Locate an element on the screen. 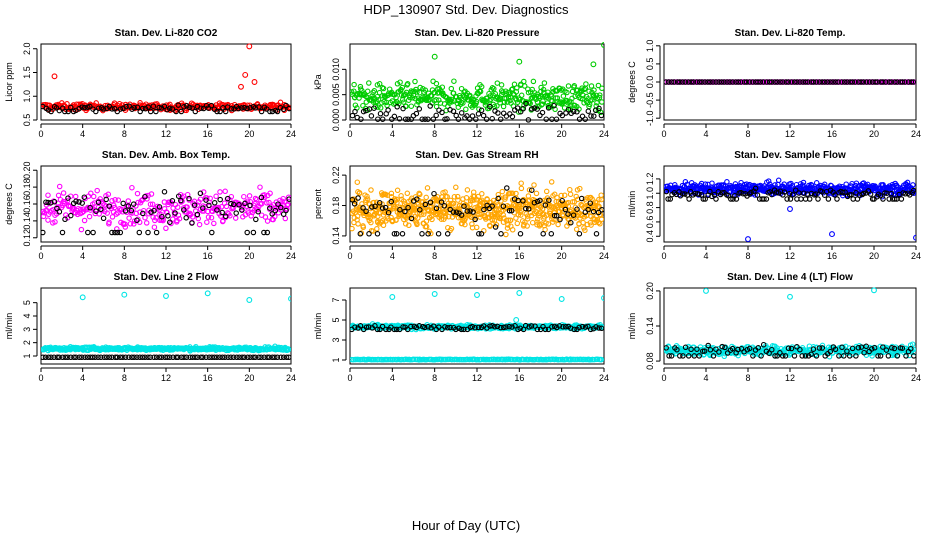  panel-title: Stan. Dev. Sample Flow is located at coordinates (790, 155).